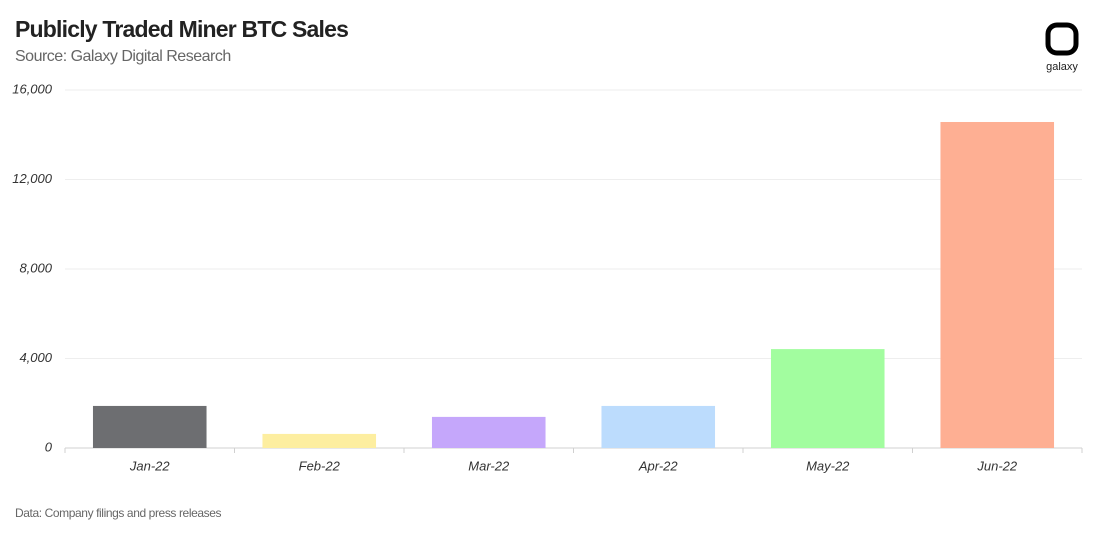 Image resolution: width=1100 pixels, height=537 pixels. Describe the element at coordinates (658, 465) in the screenshot. I see `x-tick-label: Apr-22` at that location.